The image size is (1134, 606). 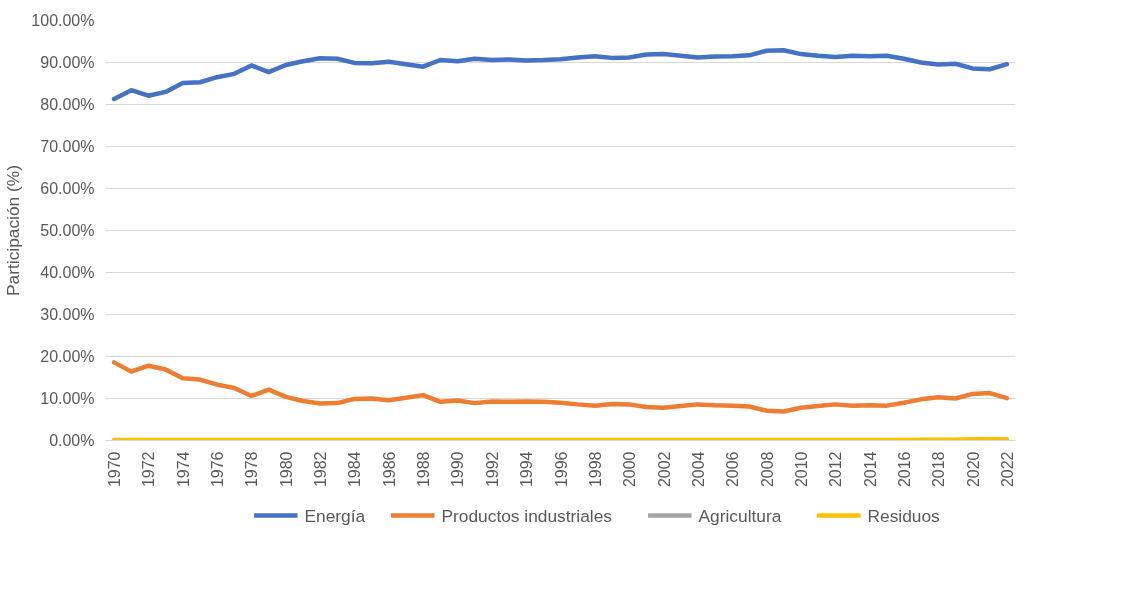 I want to click on y-axis-title: Participación (%), so click(x=13, y=230).